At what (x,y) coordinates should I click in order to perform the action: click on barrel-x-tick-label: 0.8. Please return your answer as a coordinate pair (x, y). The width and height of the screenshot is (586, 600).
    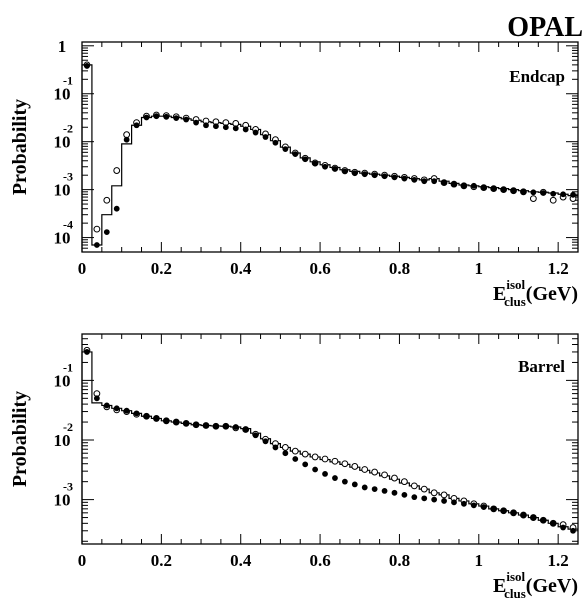
    Looking at the image, I should click on (399, 560).